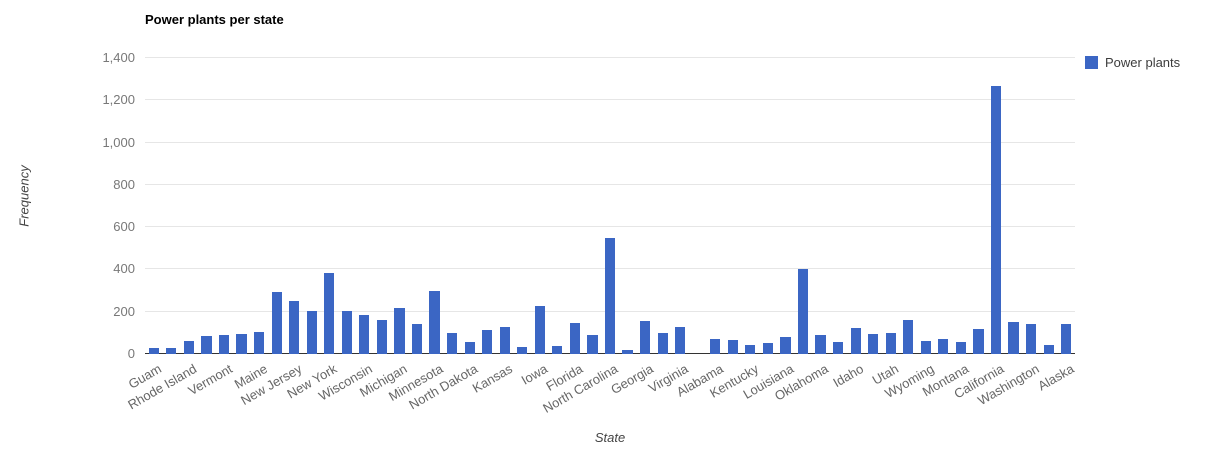 This screenshot has height=449, width=1227. What do you see at coordinates (87, 206) in the screenshot?
I see `y-tick-labels: 0 200 400 600 800 1,000 1,200 1,400` at bounding box center [87, 206].